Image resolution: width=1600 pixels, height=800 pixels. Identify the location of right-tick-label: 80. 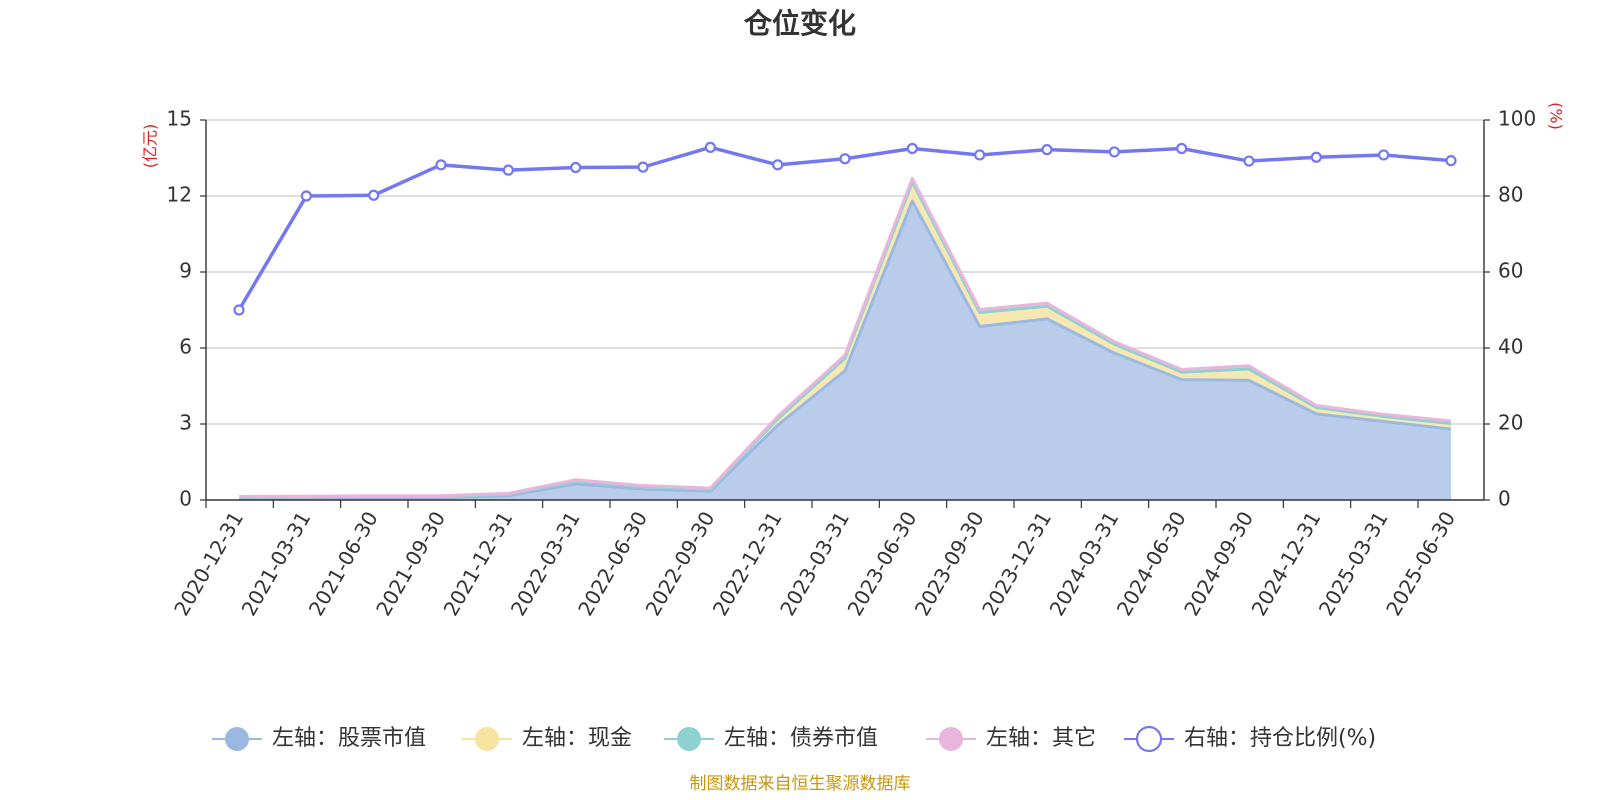
(1510, 195).